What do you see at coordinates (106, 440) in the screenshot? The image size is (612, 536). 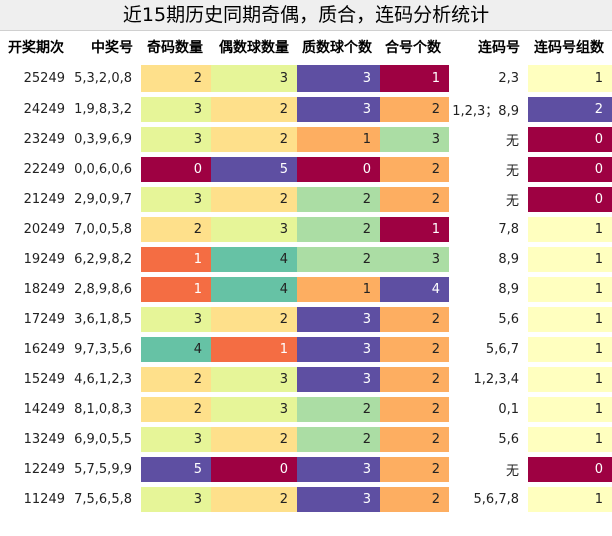 I see `cell-numbers: 6,9,0,5,5` at bounding box center [106, 440].